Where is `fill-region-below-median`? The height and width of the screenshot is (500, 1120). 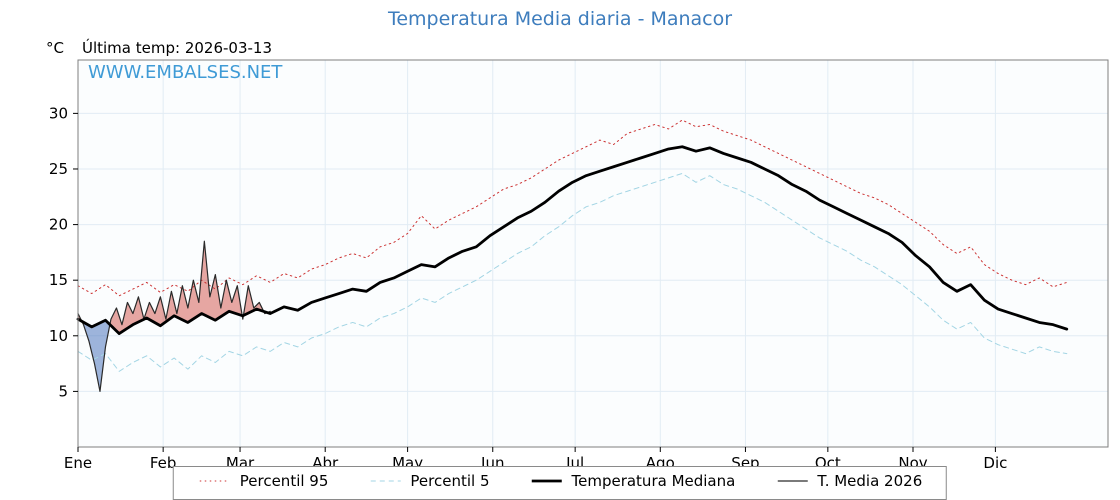
fill-region-below-median is located at coordinates (95, 356).